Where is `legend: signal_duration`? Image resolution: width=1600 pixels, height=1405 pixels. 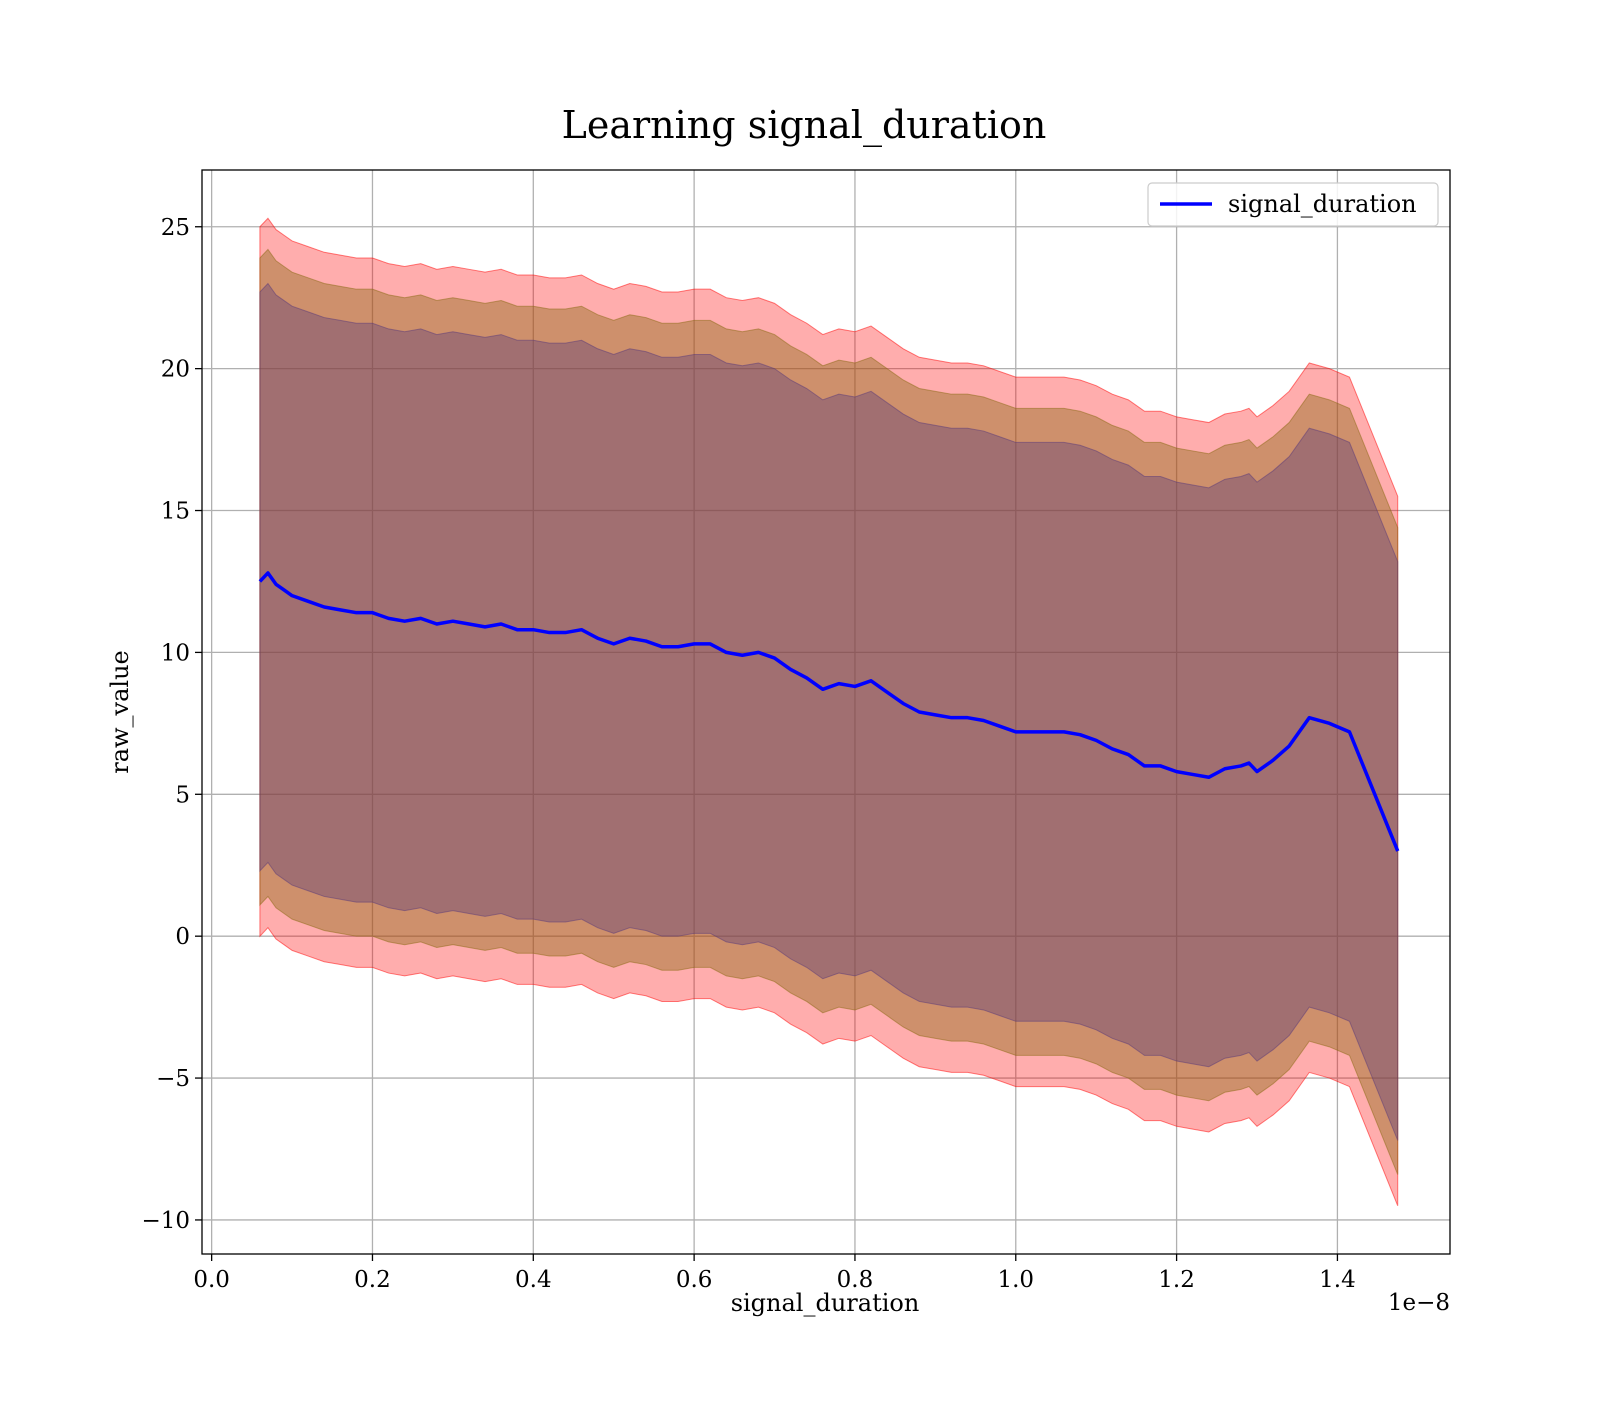
legend: signal_duration is located at coordinates (1293, 204).